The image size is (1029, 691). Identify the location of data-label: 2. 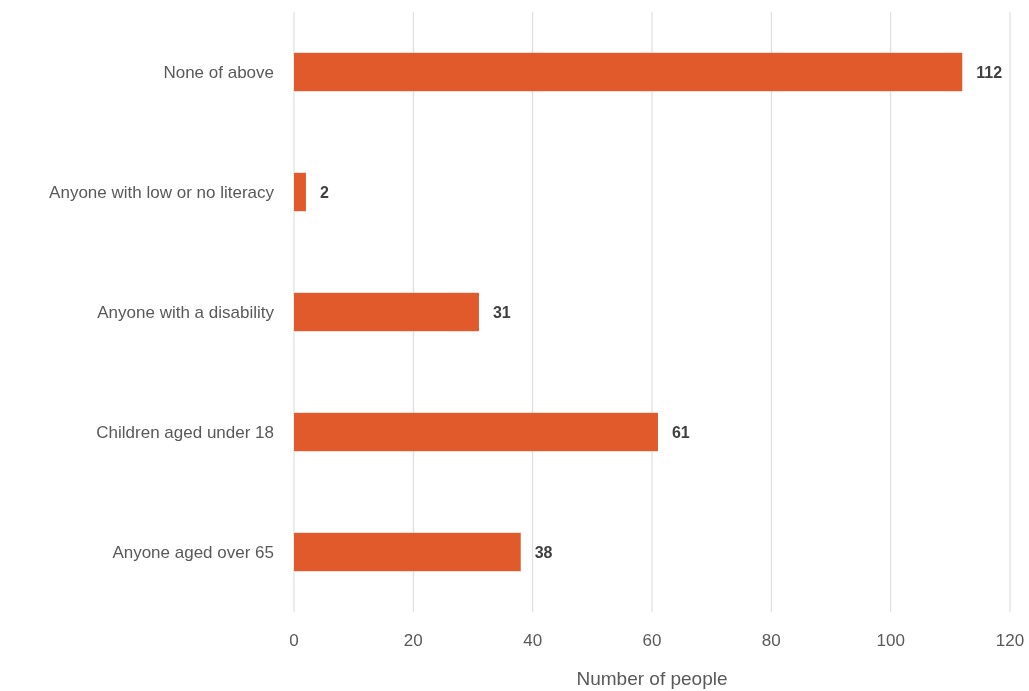
(324, 192).